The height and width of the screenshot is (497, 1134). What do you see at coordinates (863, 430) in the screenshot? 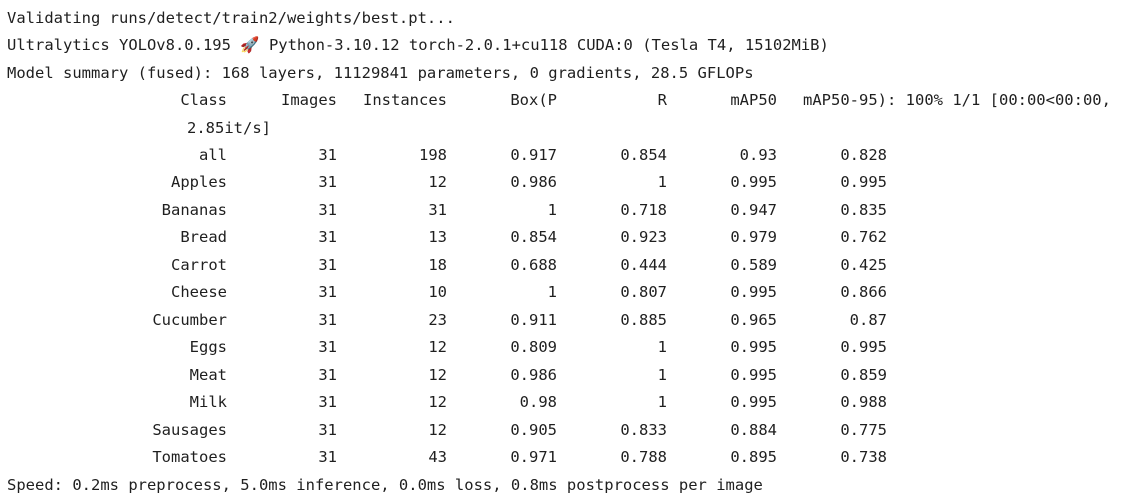
I see `table-cell-map50-95: 0.775` at bounding box center [863, 430].